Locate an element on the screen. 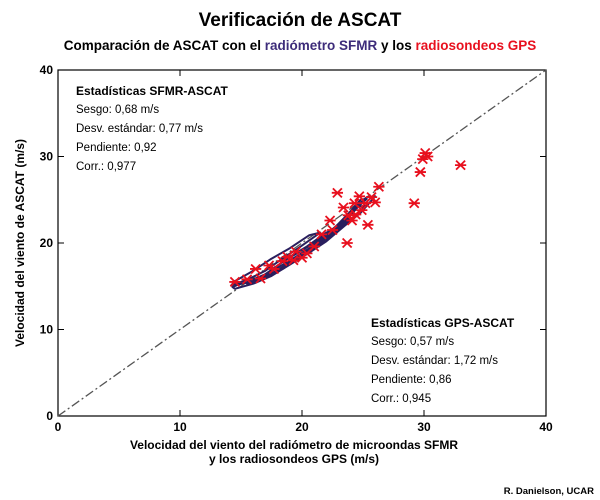 Image resolution: width=600 pixels, height=500 pixels. credit-text: R. Danielson, UCAR is located at coordinates (548, 491).